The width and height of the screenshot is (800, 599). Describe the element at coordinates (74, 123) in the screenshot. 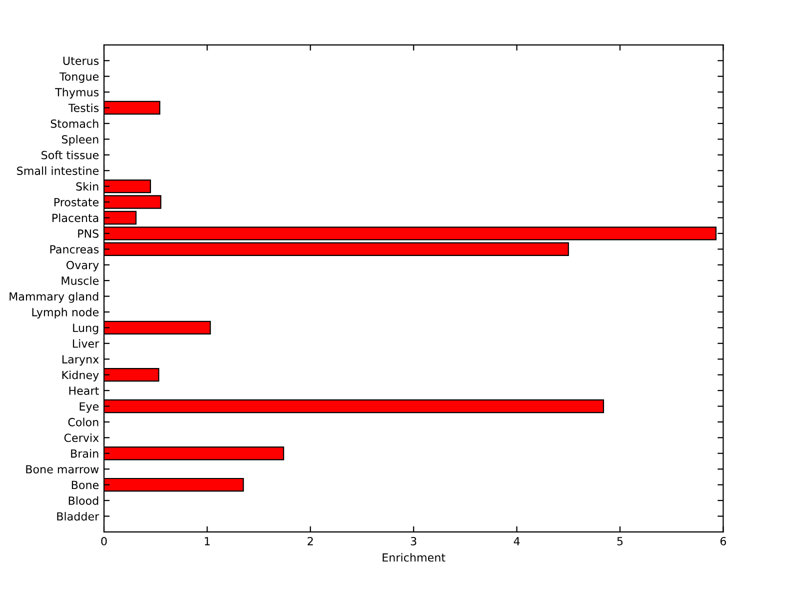

I see `y-tick-label: Stomach` at that location.